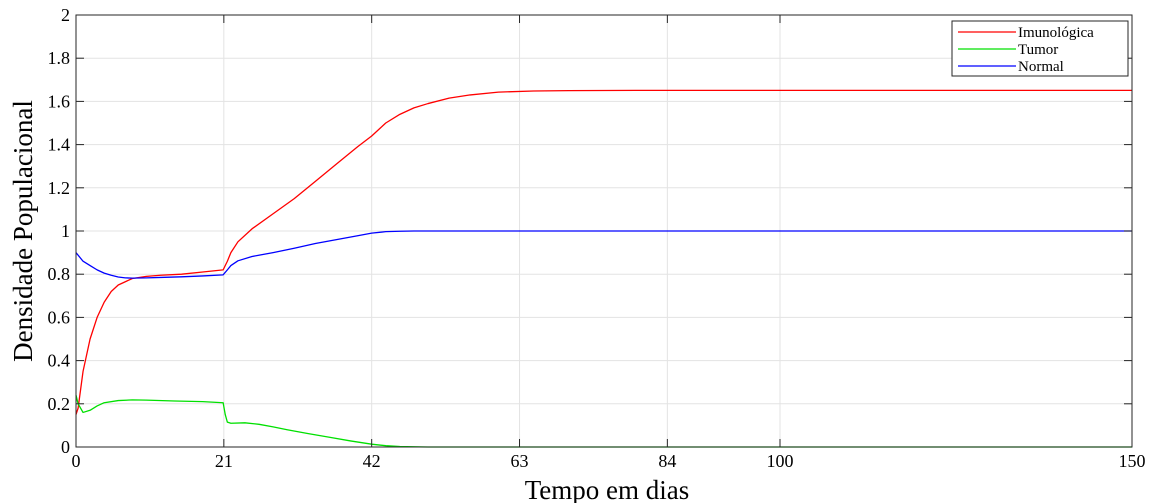  Describe the element at coordinates (23, 231) in the screenshot. I see `y-axis-label: Densidade Populacional` at that location.